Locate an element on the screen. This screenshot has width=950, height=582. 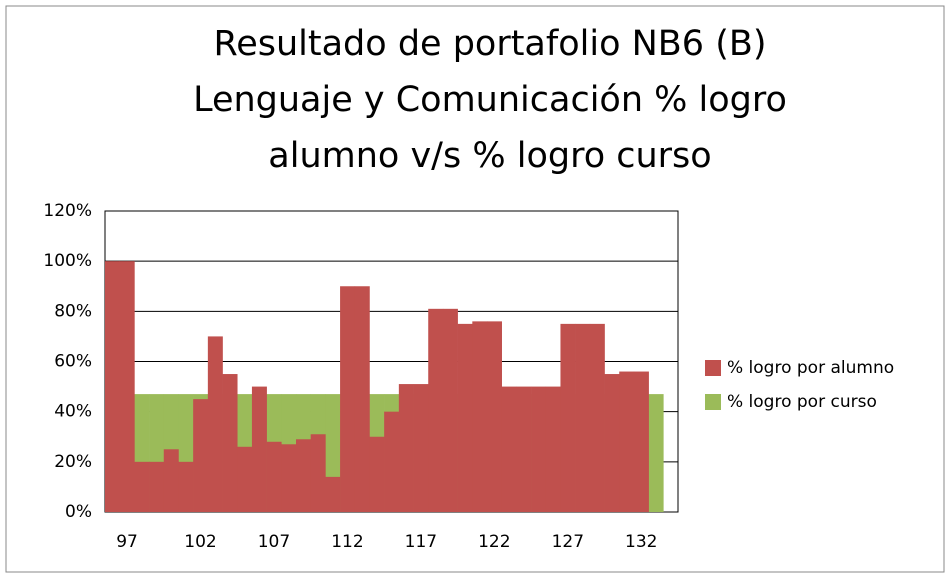
y-tick-label: 120% is located at coordinates (67, 211).